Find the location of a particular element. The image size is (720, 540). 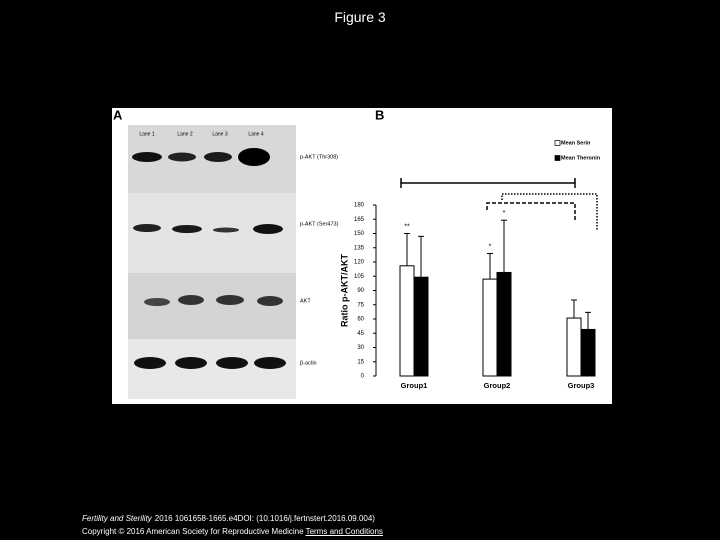

y-axis-title: Ratio p-AKT/AKT is located at coordinates (344, 290).